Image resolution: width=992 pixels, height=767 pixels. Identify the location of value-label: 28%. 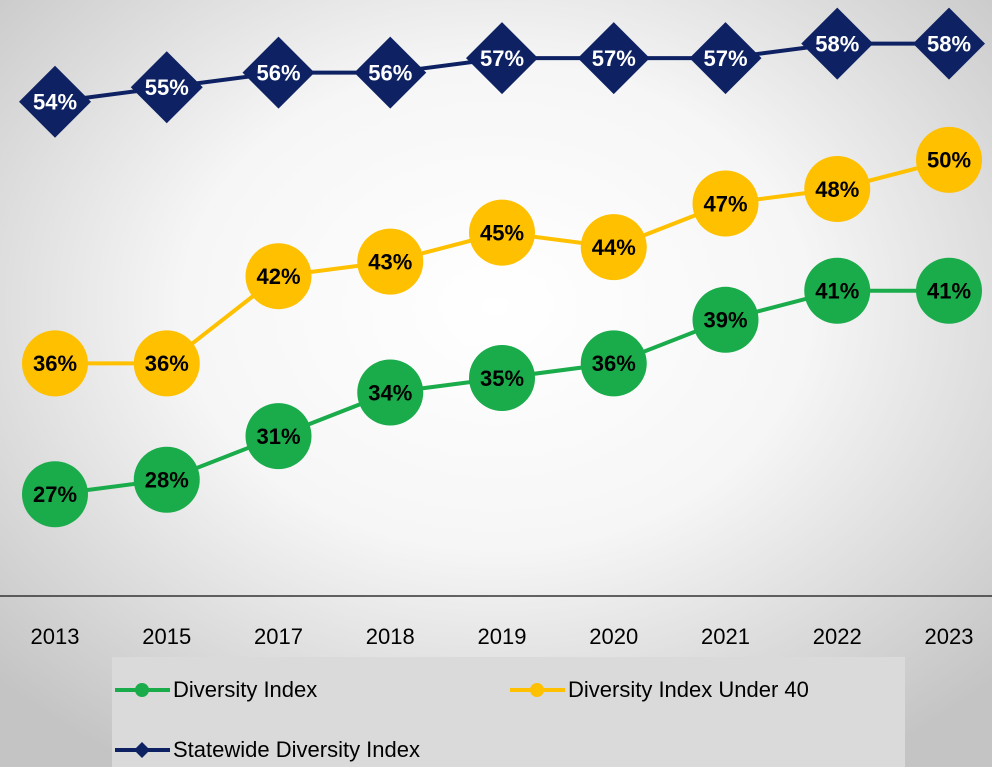
(167, 480).